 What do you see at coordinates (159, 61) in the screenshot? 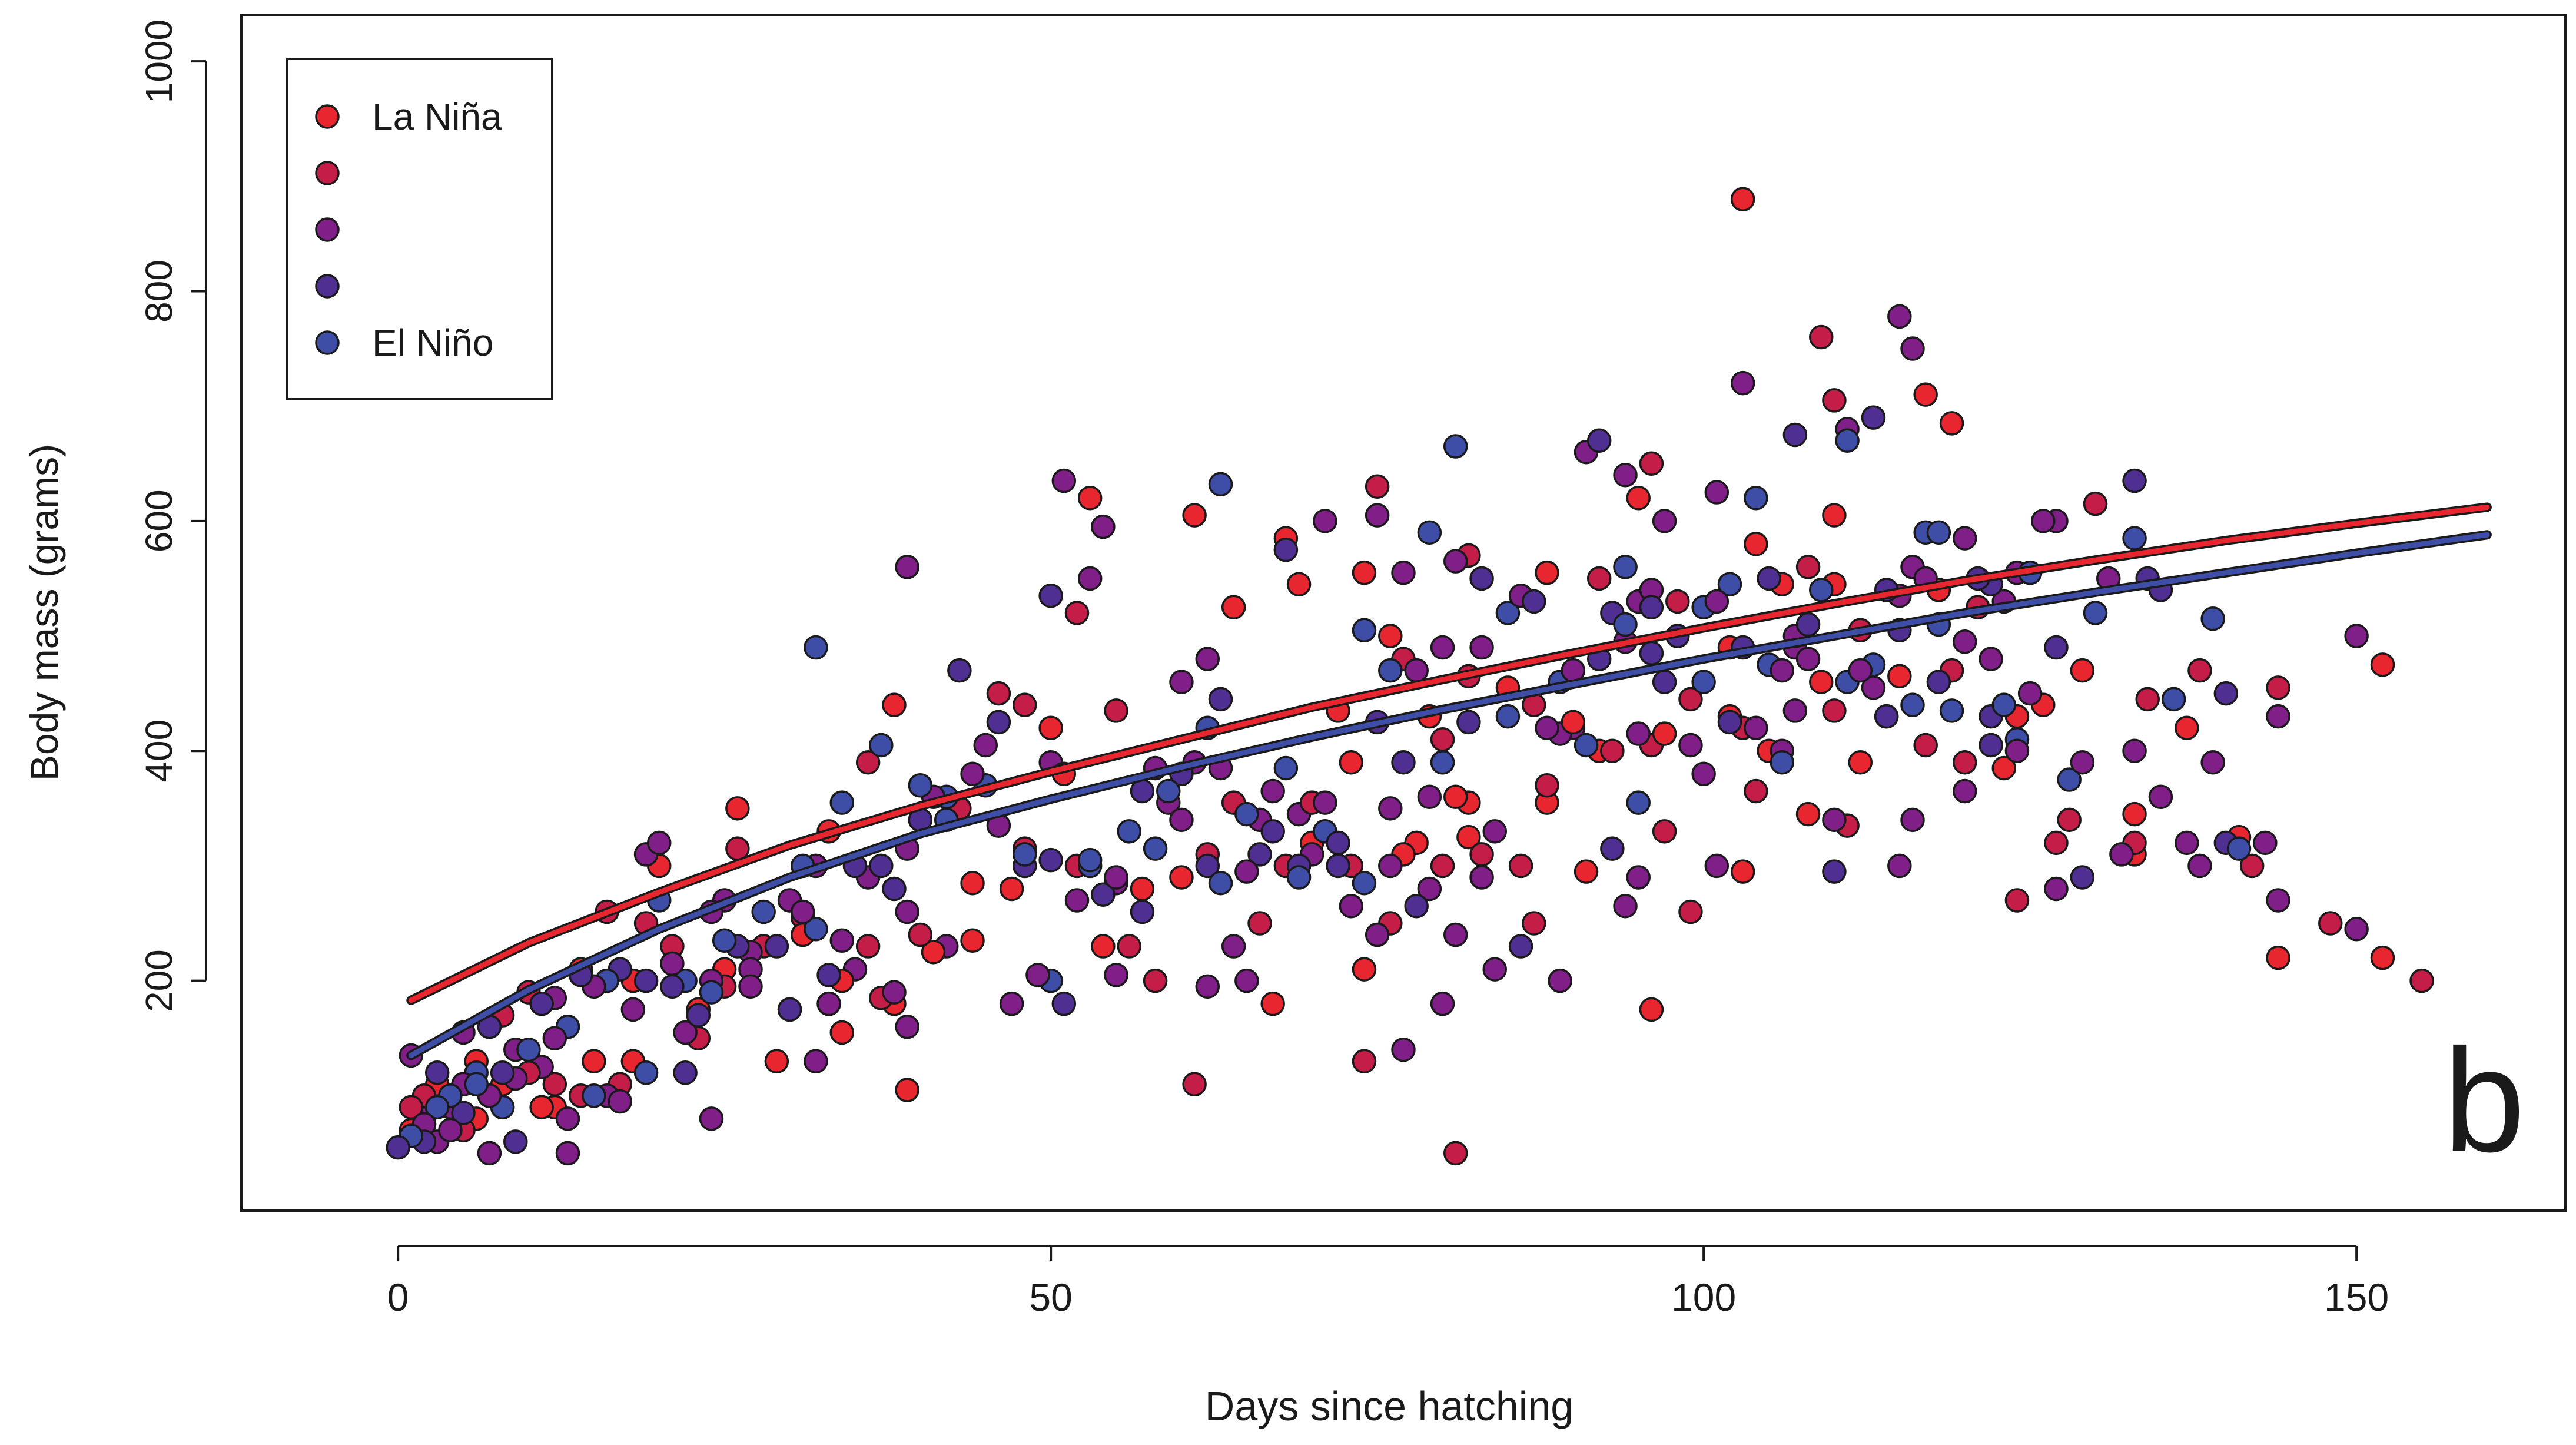
I see `y-tick-label: 1000` at bounding box center [159, 61].